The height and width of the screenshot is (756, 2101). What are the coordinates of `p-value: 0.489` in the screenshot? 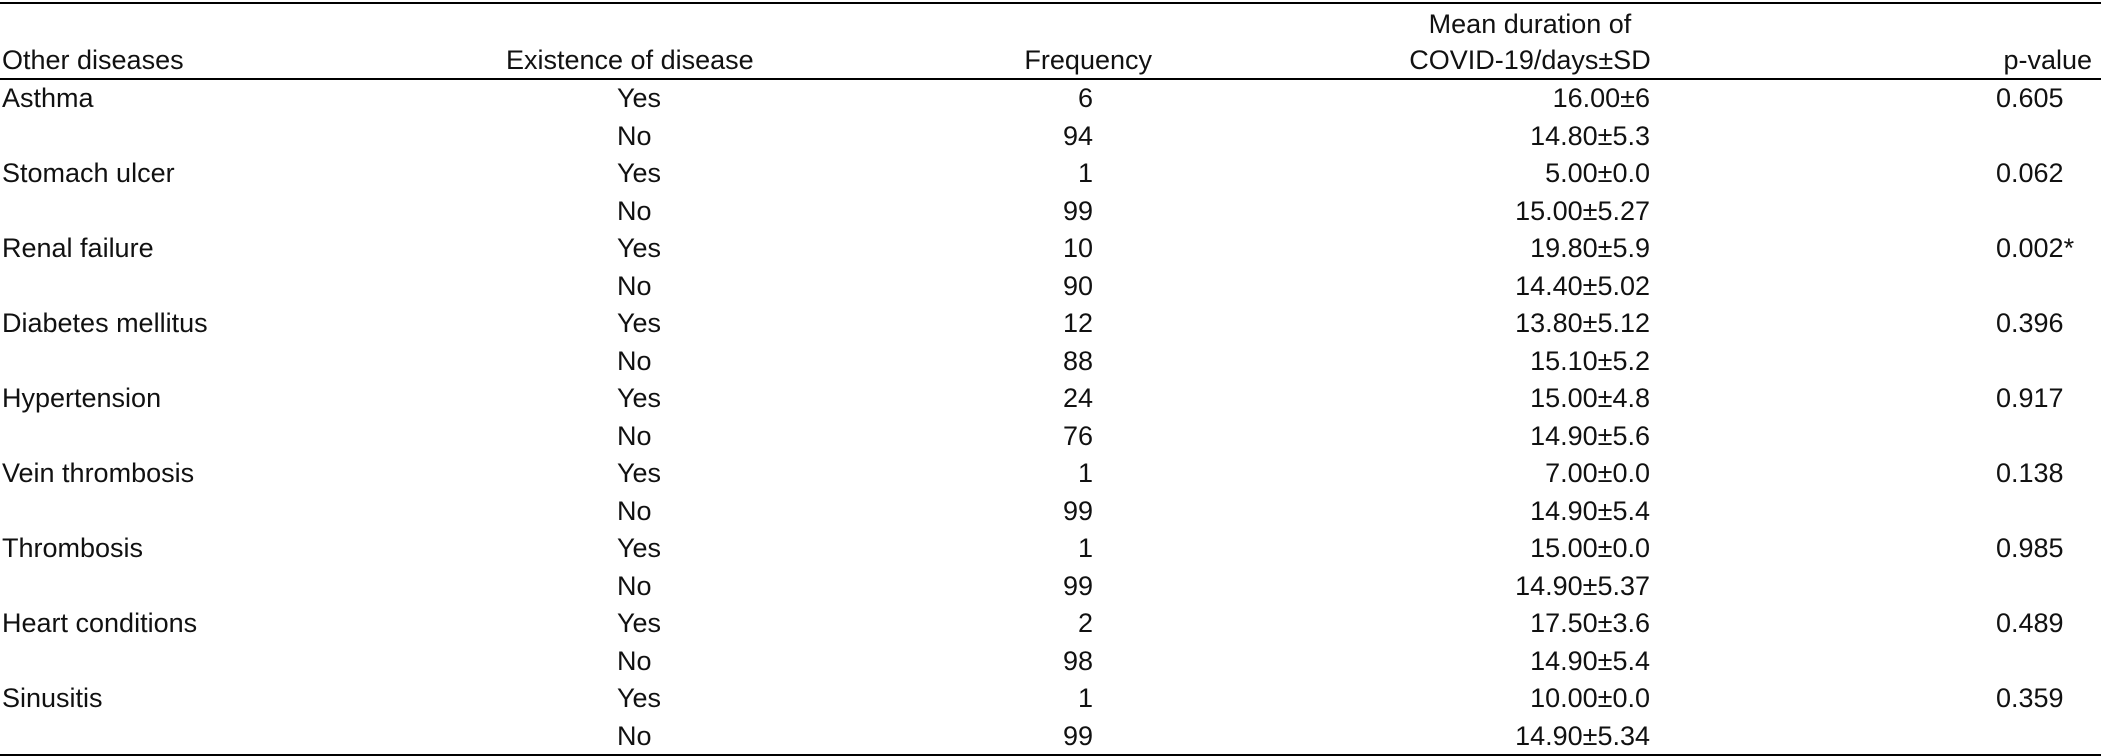 It's located at (2030, 623).